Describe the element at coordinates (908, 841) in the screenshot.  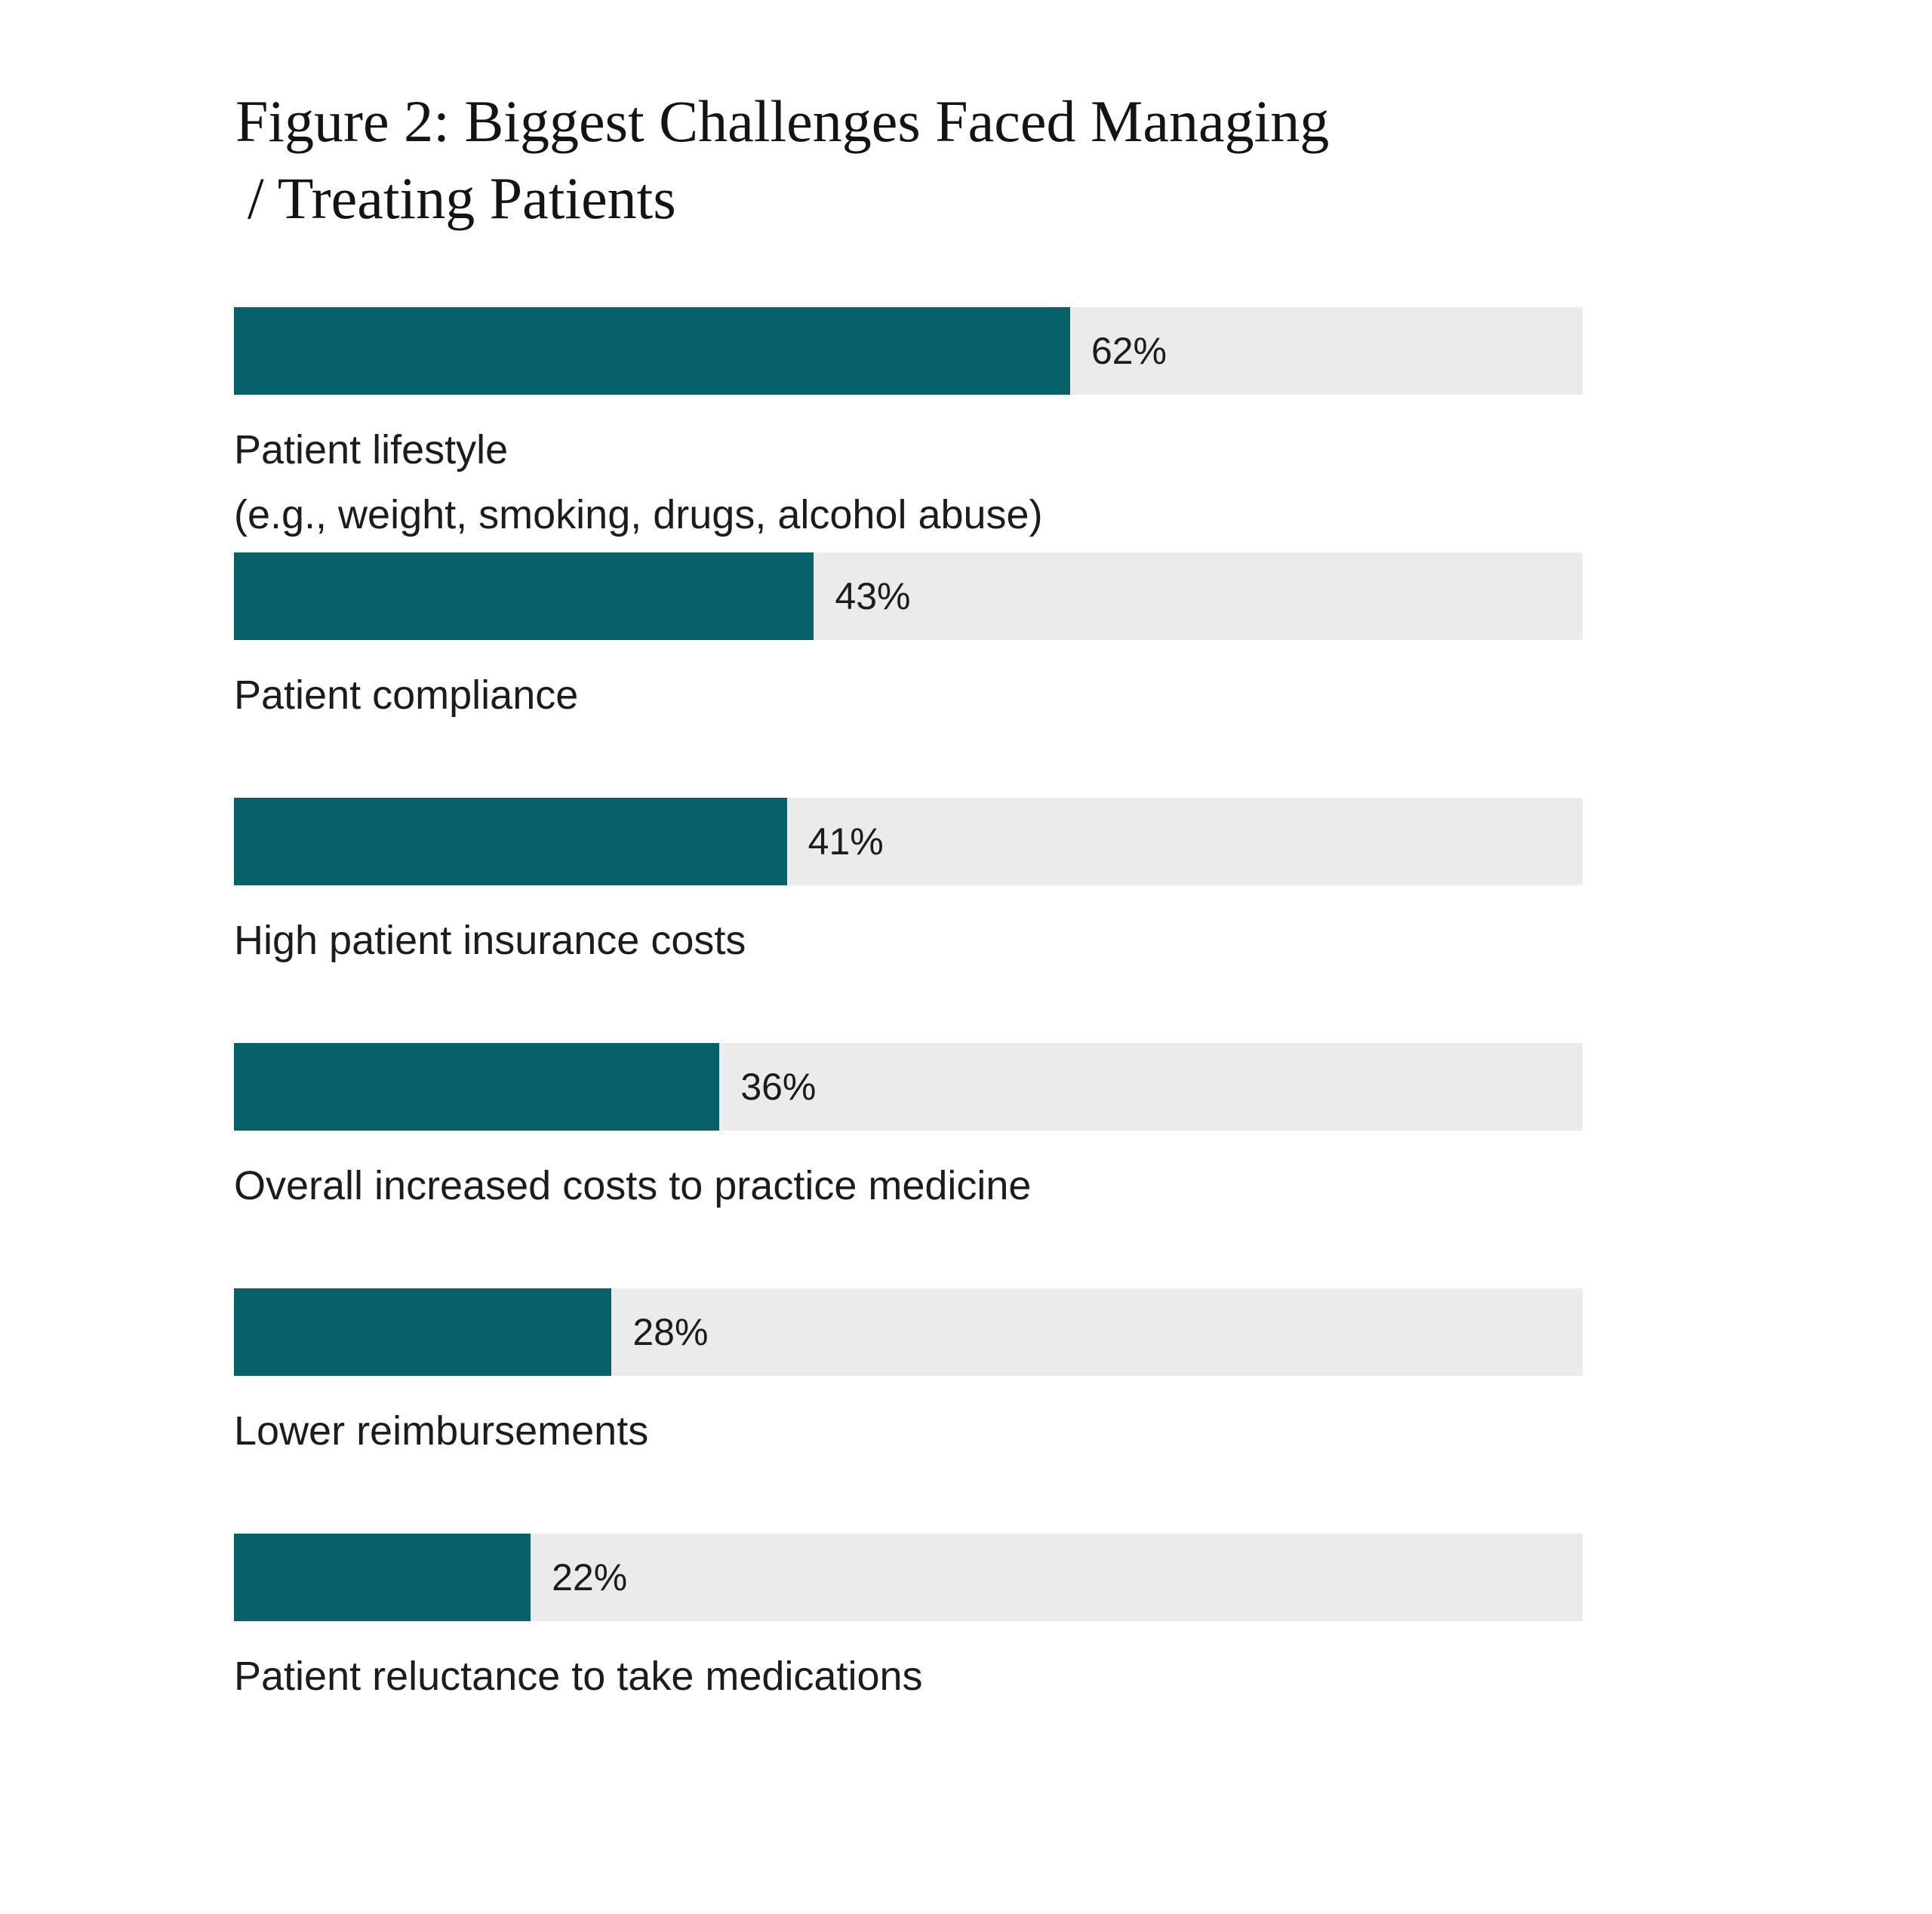
I see `bar-track: 41%` at that location.